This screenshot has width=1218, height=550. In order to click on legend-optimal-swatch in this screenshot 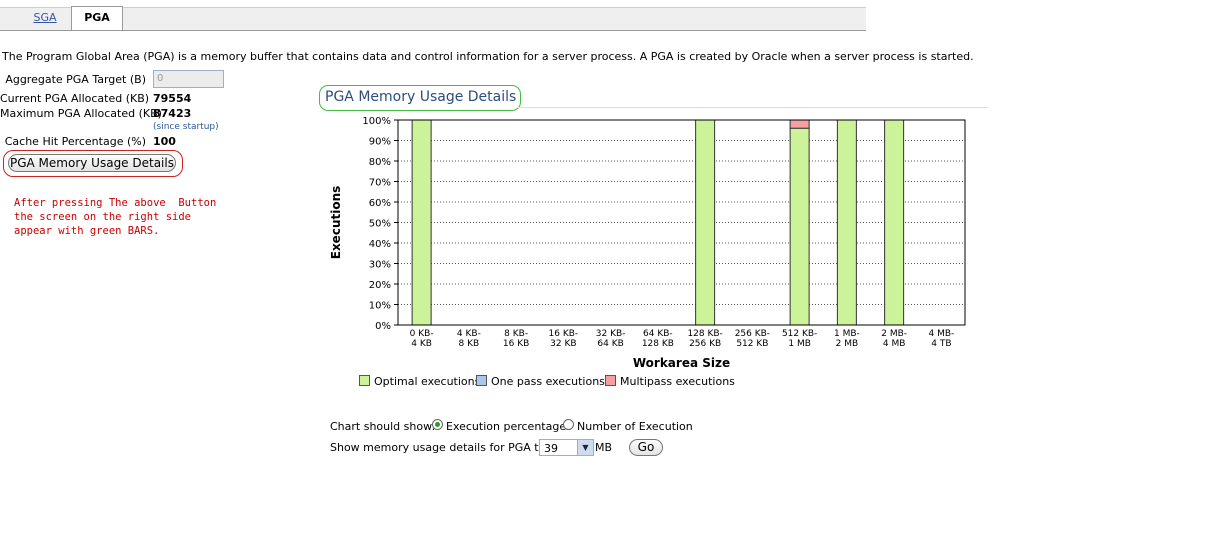, I will do `click(364, 380)`.